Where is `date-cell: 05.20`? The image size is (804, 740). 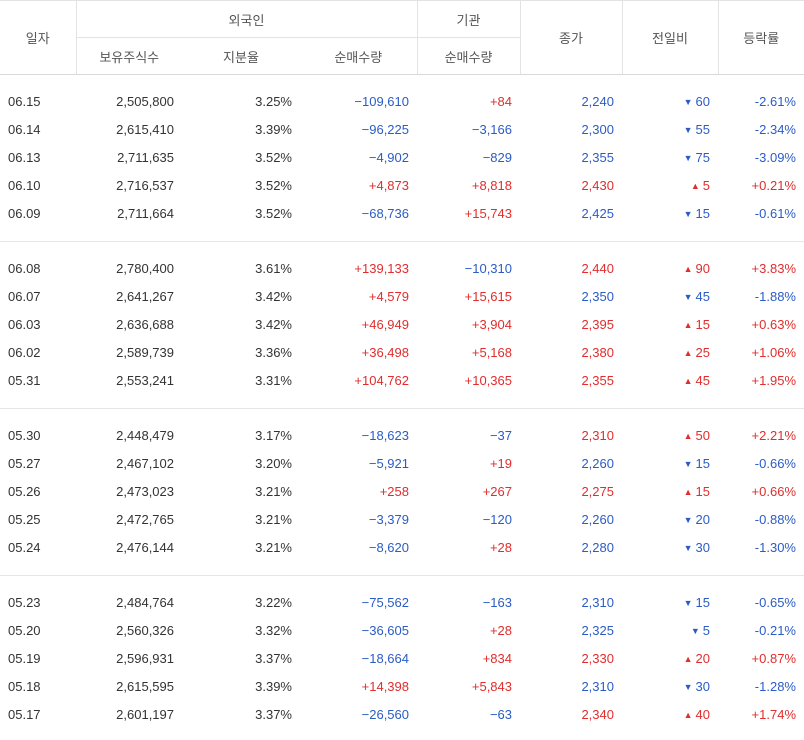 date-cell: 05.20 is located at coordinates (24, 630).